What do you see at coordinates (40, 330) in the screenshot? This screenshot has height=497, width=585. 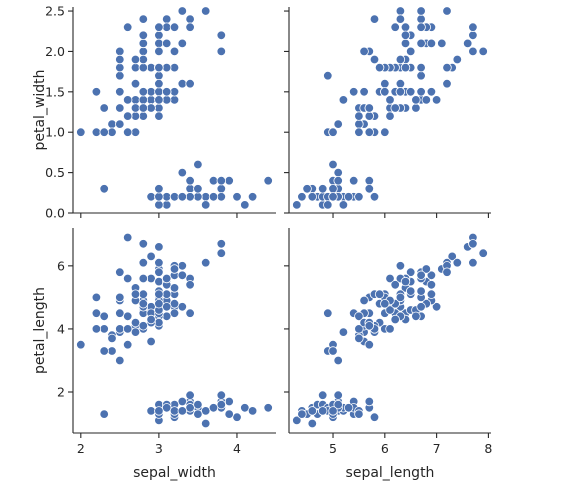 I see `y-axis-label-bottom-left: petal_length` at bounding box center [40, 330].